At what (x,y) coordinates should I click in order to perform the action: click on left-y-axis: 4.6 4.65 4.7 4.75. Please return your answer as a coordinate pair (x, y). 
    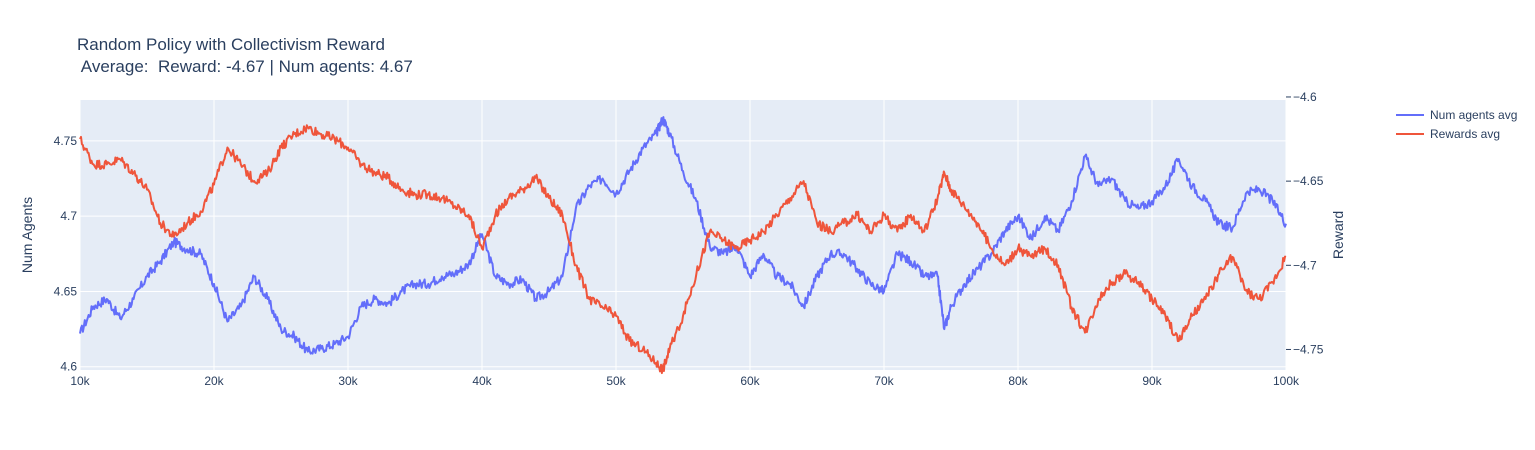
    Looking at the image, I should click on (66, 254).